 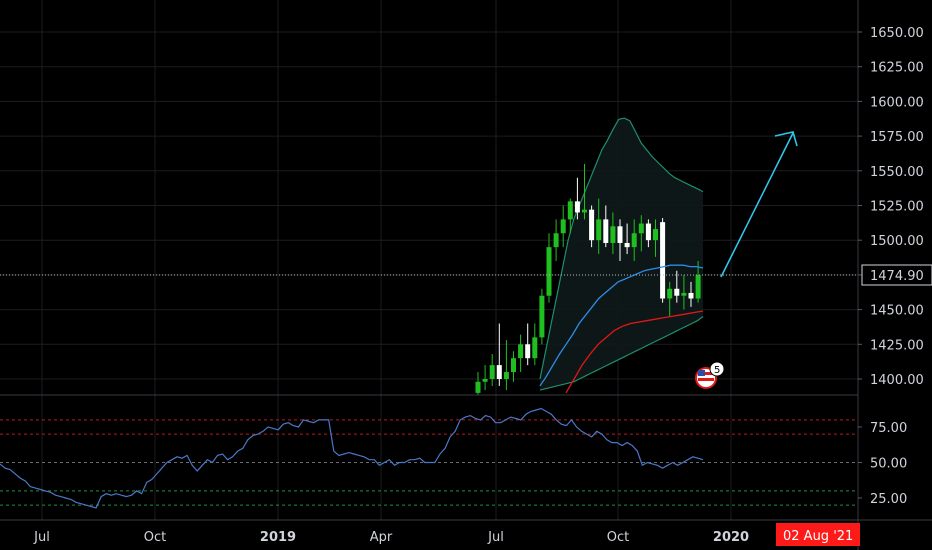 I want to click on date-badge: 02 Aug '21, so click(x=818, y=534).